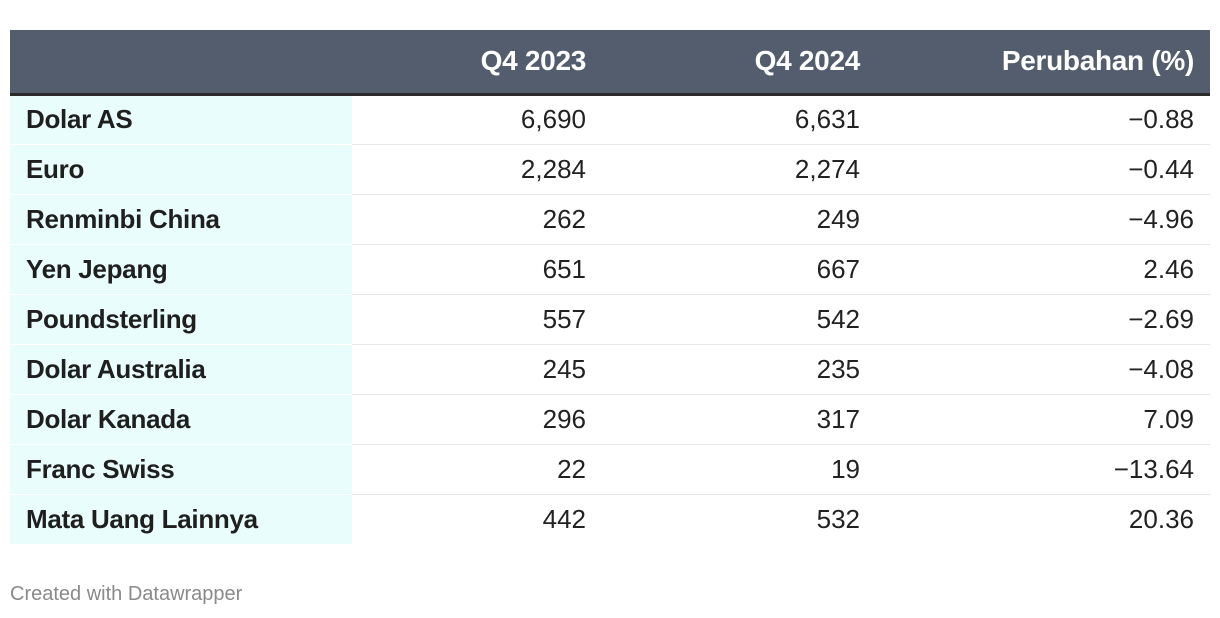  I want to click on row-currency-name: Renminbi China, so click(181, 219).